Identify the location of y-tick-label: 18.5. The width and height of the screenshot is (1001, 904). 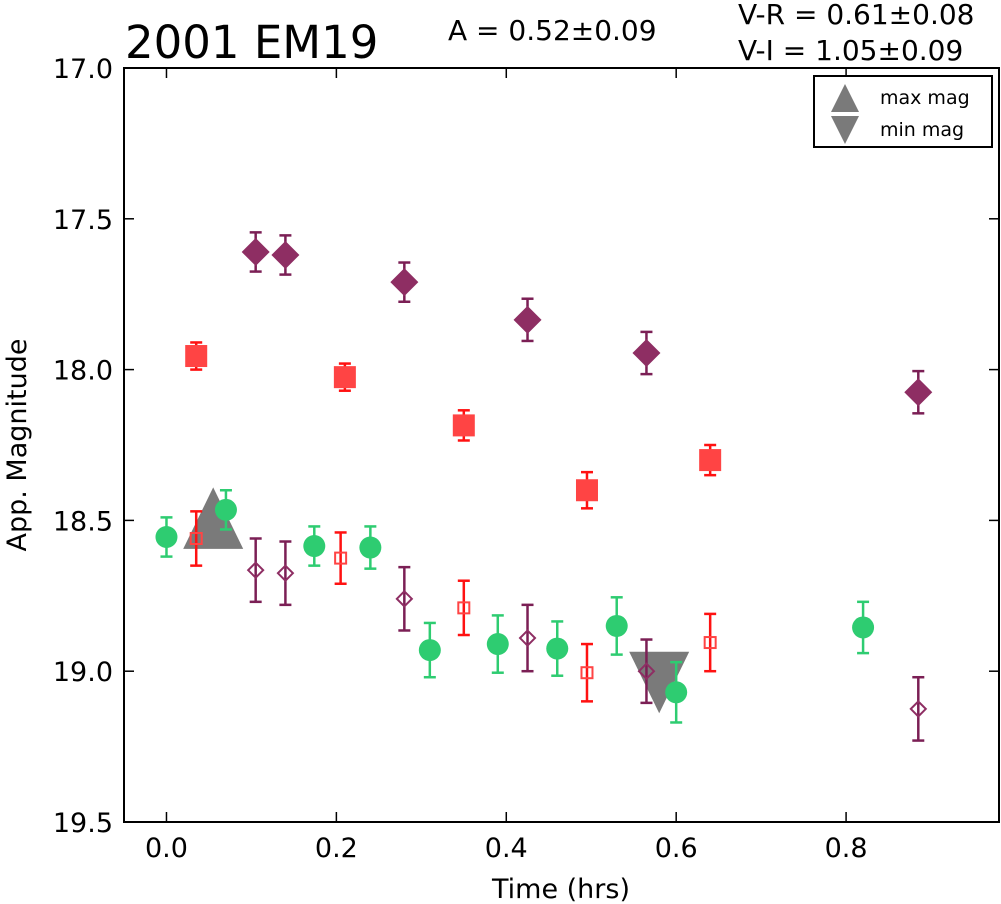
(83, 521).